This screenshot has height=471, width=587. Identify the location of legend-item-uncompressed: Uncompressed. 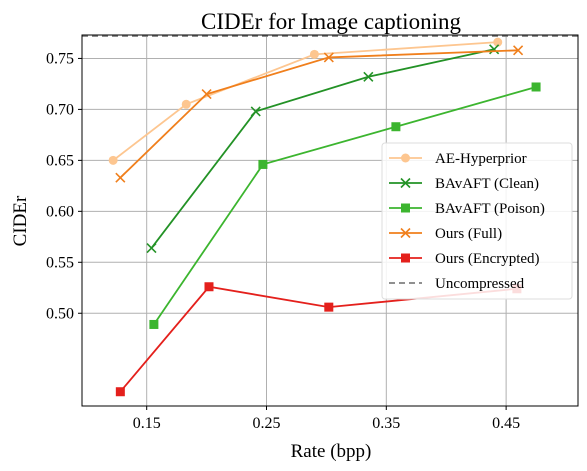
(457, 284).